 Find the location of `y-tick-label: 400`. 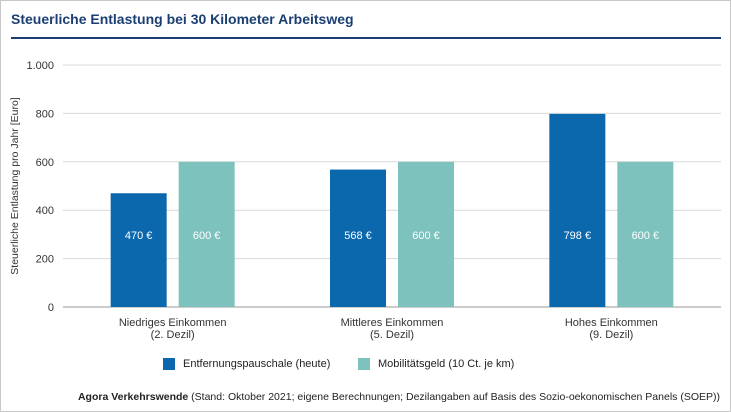

y-tick-label: 400 is located at coordinates (45, 211).